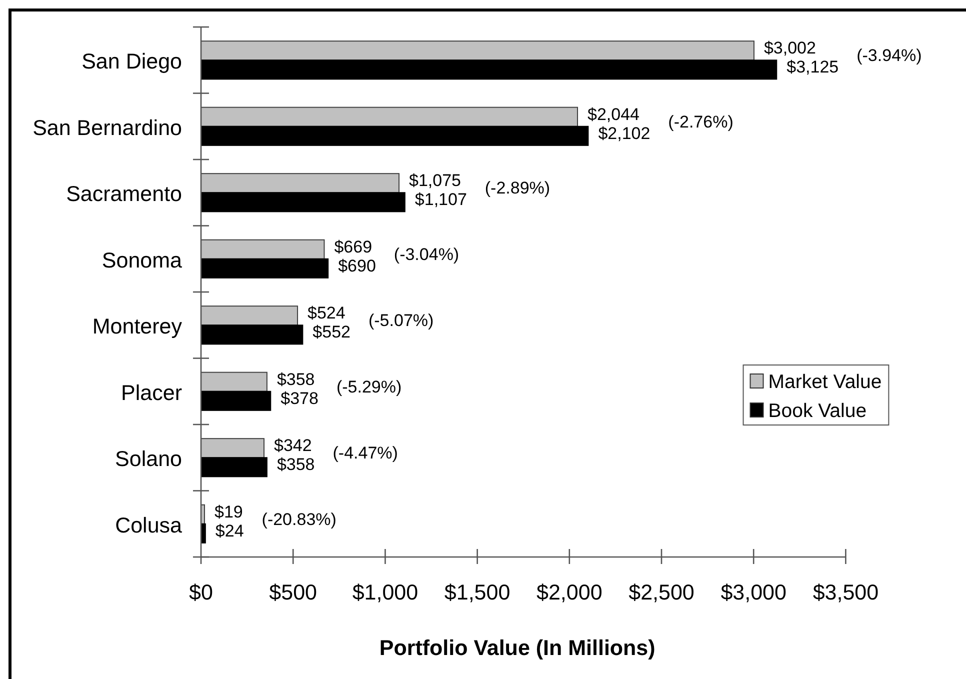 The height and width of the screenshot is (679, 966). Describe the element at coordinates (845, 592) in the screenshot. I see `x-tick-label: $3,500` at that location.